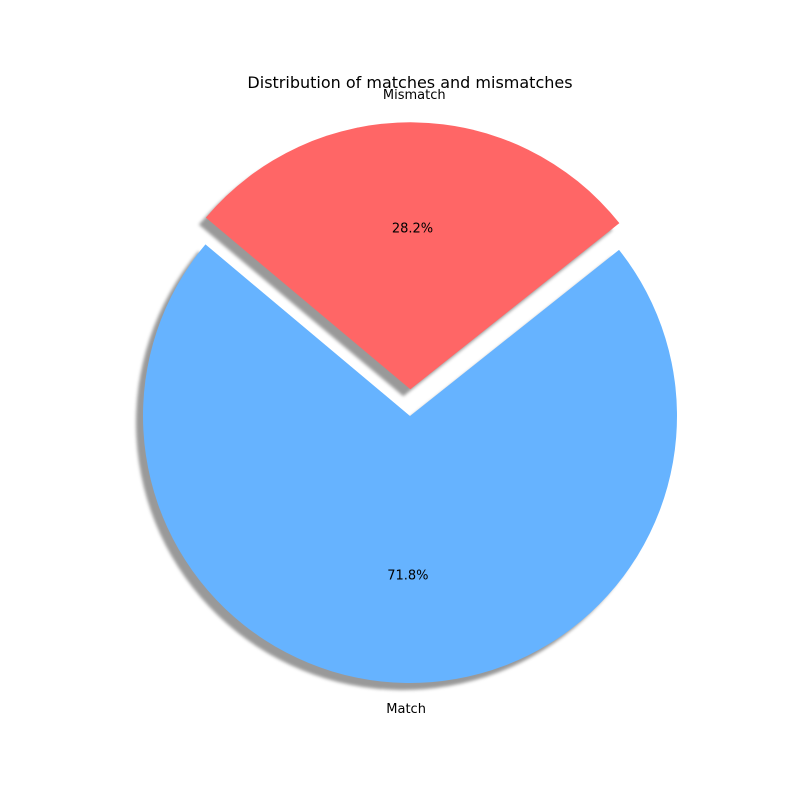 This screenshot has height=800, width=800. What do you see at coordinates (414, 95) in the screenshot?
I see `slice-label-mismatch: Mismatch` at bounding box center [414, 95].